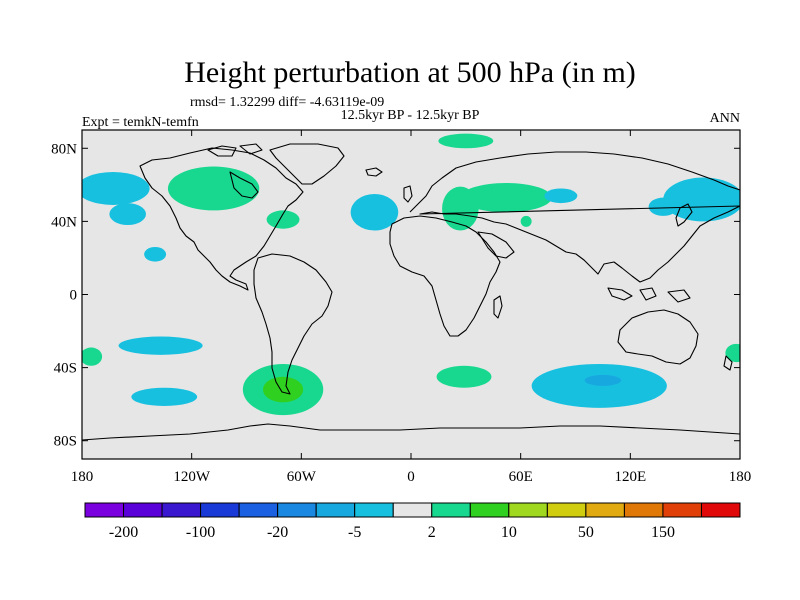 The height and width of the screenshot is (600, 800). Describe the element at coordinates (498, 307) in the screenshot. I see `madagascar-coastline` at that location.